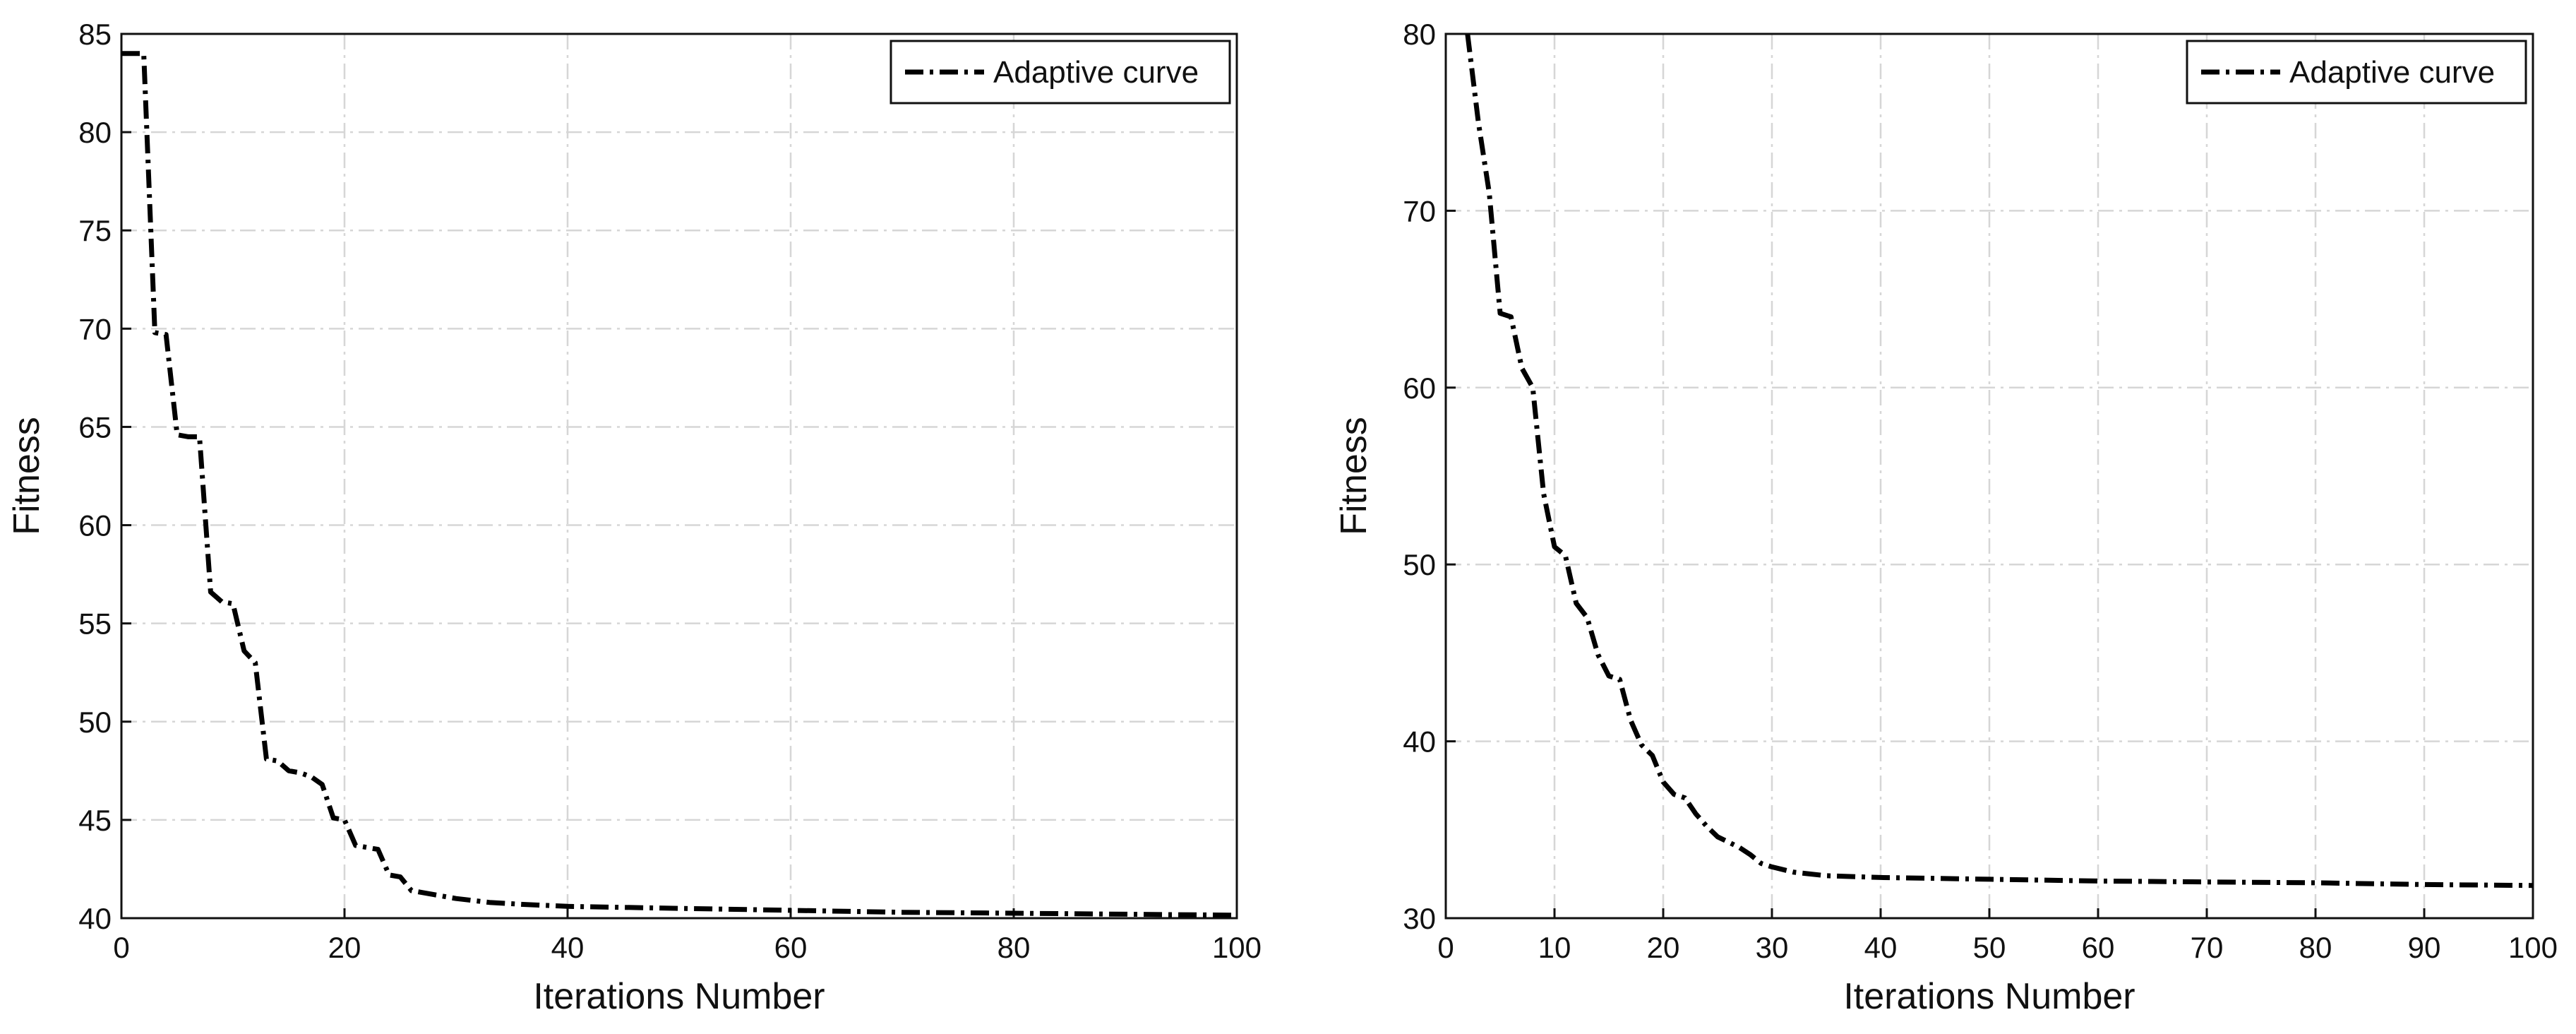 Image resolution: width=2576 pixels, height=1034 pixels. What do you see at coordinates (687, 936) in the screenshot?
I see `x-tick-labels-left: 0 20 40 60 80 100` at bounding box center [687, 936].